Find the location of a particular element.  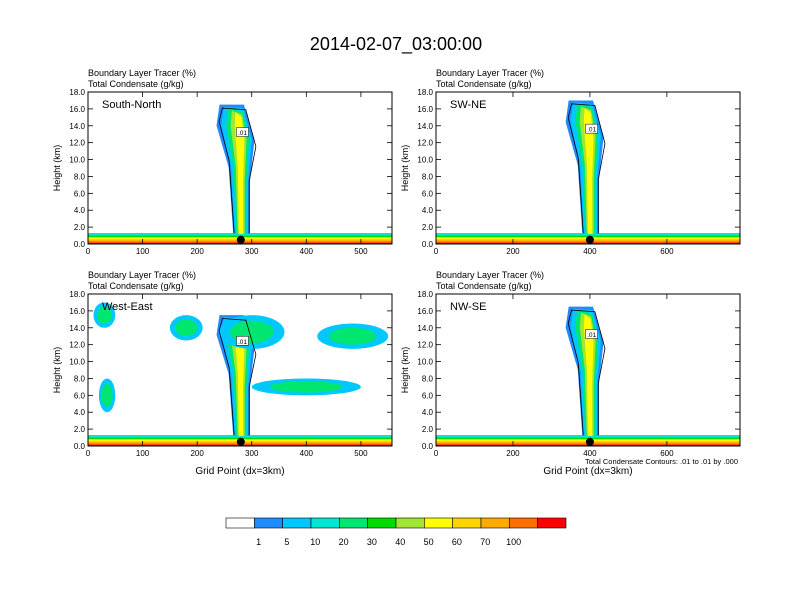

x-tick-label: 600 is located at coordinates (667, 453).